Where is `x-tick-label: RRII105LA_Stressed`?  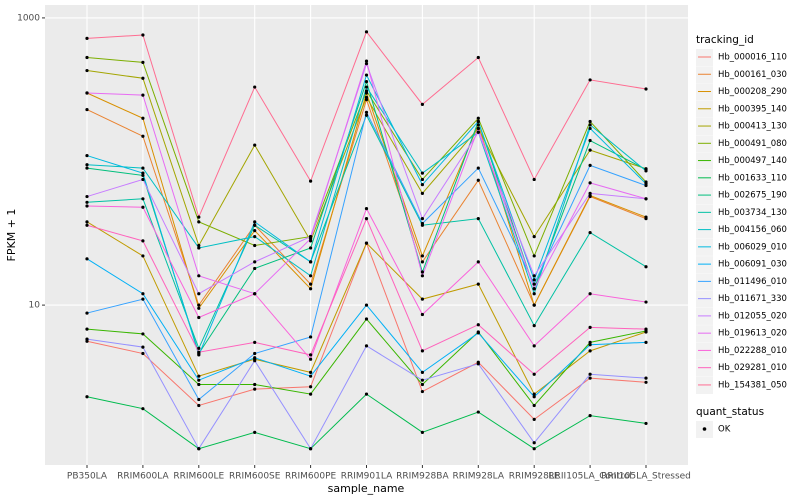 x-tick-label: RRII105LA_Stressed is located at coordinates (646, 477).